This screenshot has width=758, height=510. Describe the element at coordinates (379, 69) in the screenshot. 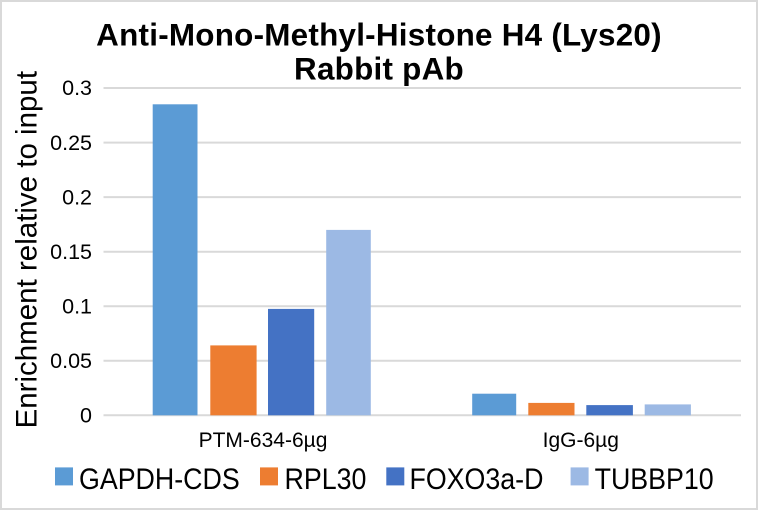

I see `svg-text: Rabbit pAb` at that location.